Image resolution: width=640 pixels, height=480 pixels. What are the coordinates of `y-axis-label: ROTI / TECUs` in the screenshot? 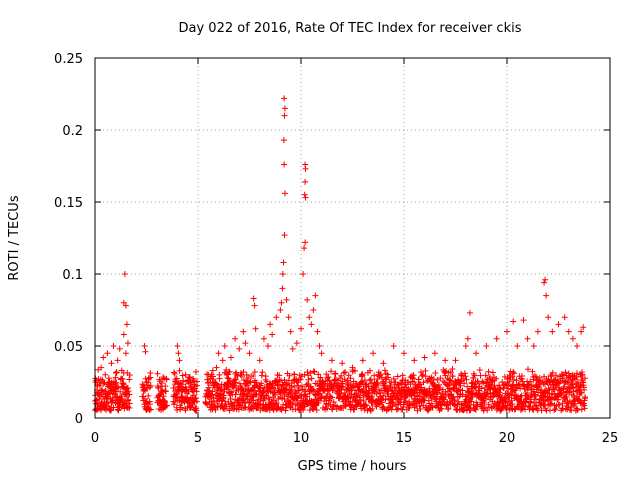 It's located at (14, 237).